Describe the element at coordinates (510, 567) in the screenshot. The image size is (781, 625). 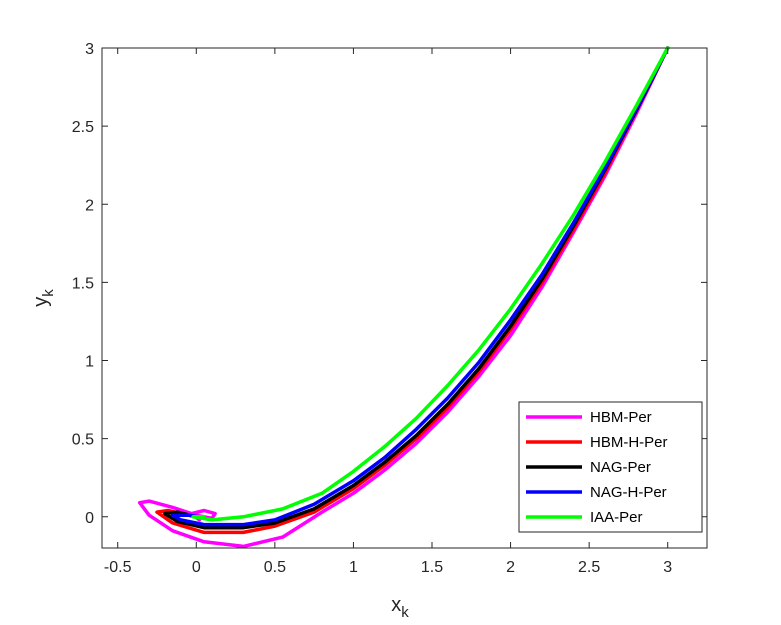
I see `x-tick-label: 2` at that location.